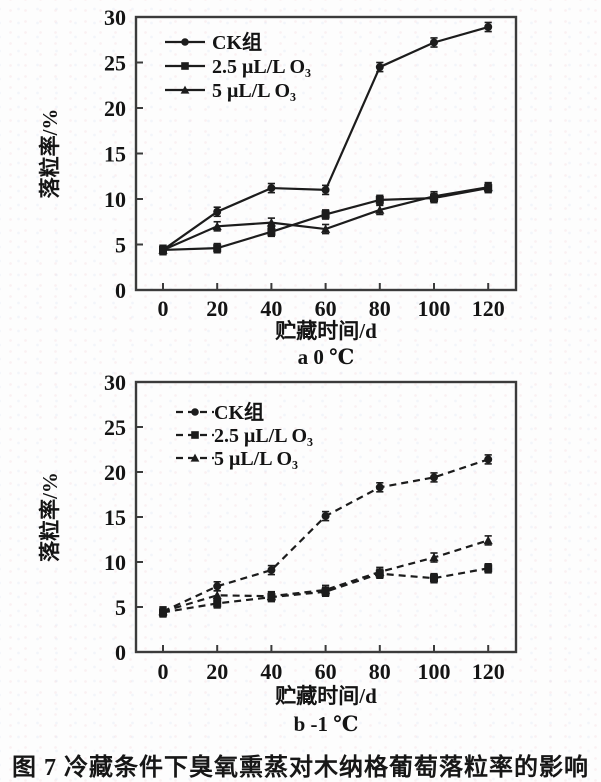 Image resolution: width=601 pixels, height=782 pixels. I want to click on chart-subtitle: b -1 ℃, so click(326, 724).